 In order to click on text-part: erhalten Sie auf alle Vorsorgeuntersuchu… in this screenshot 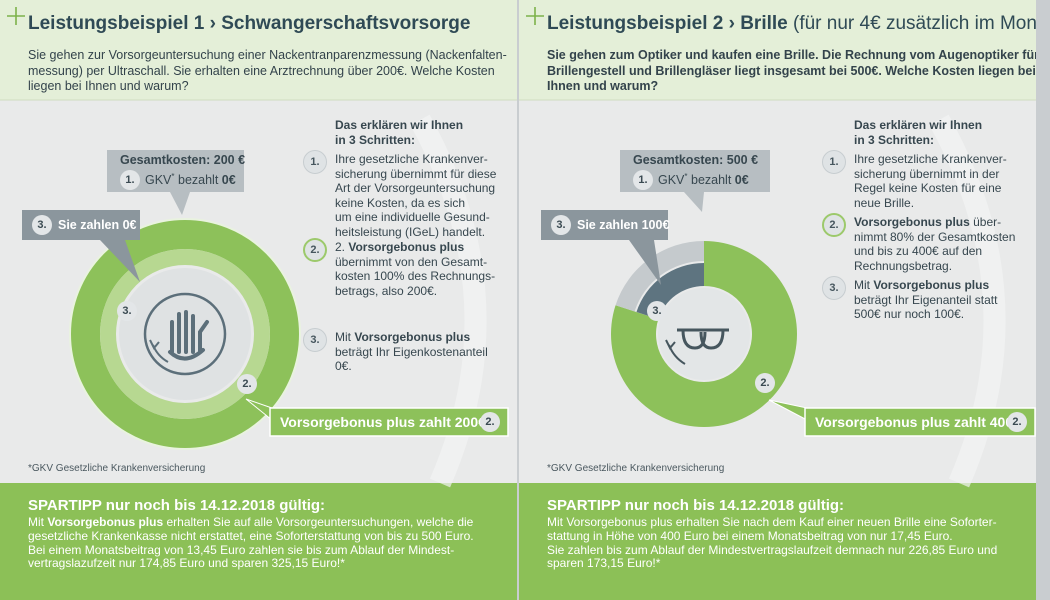, I will do `click(251, 543)`.